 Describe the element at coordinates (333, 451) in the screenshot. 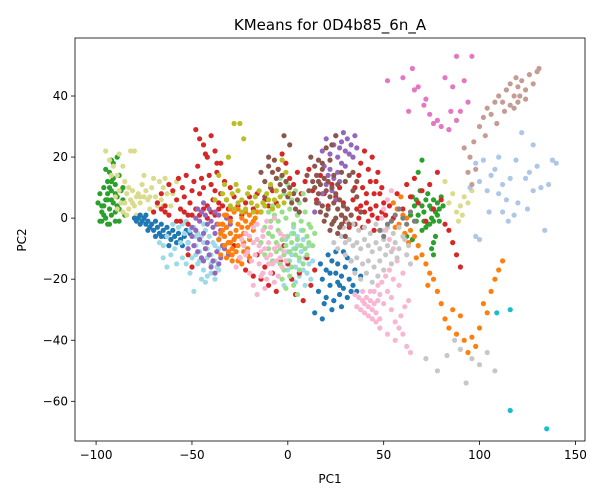

I see `x-axis: −100 −50 0 50 100 150` at that location.